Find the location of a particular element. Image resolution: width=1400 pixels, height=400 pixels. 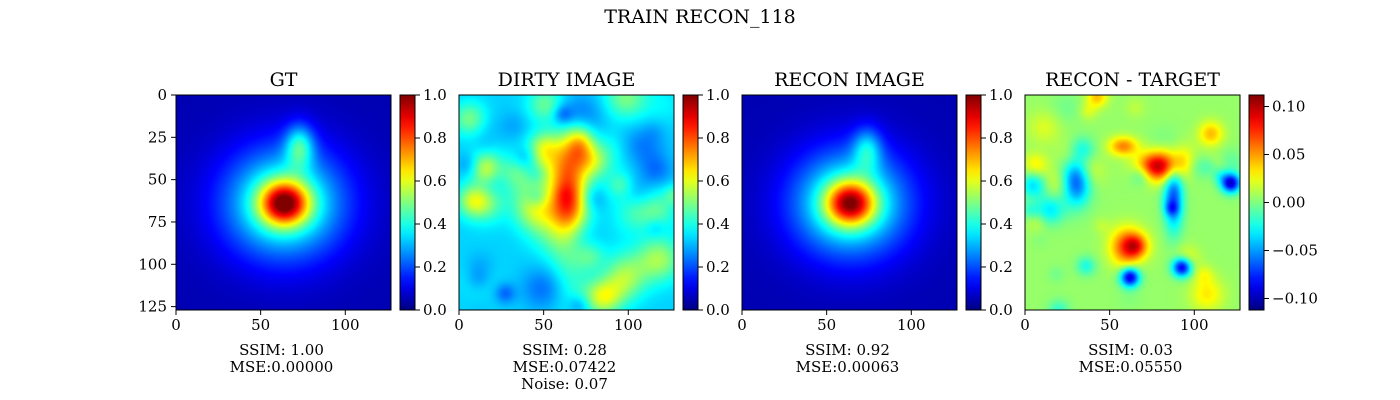

metric-label: MSE:0.07422 is located at coordinates (565, 367).